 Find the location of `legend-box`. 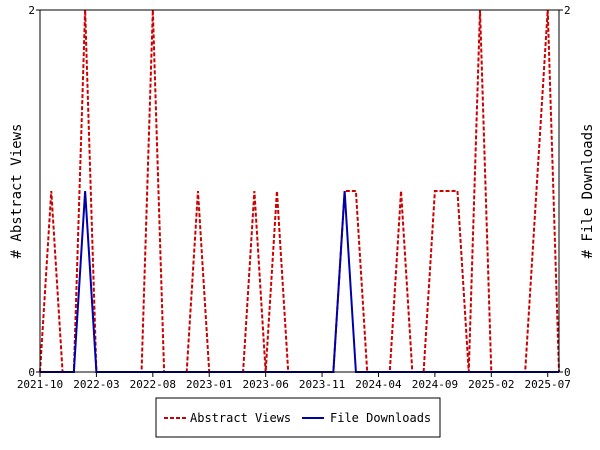

legend-box is located at coordinates (298, 417).